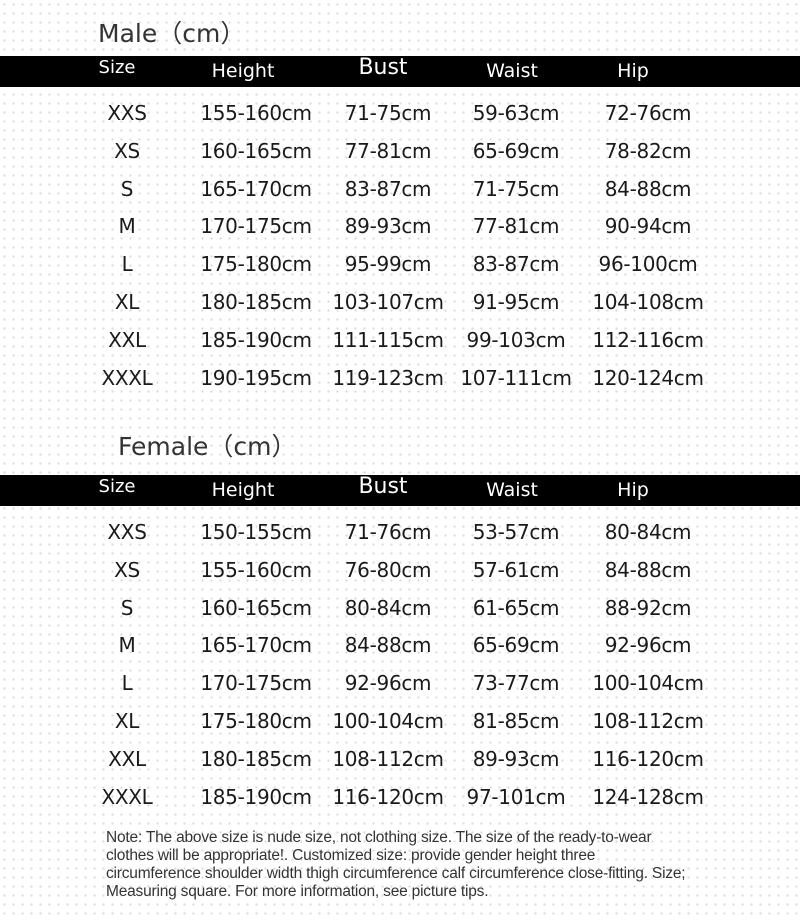 This screenshot has width=800, height=921. I want to click on cell-waist: 57-61cm, so click(516, 569).